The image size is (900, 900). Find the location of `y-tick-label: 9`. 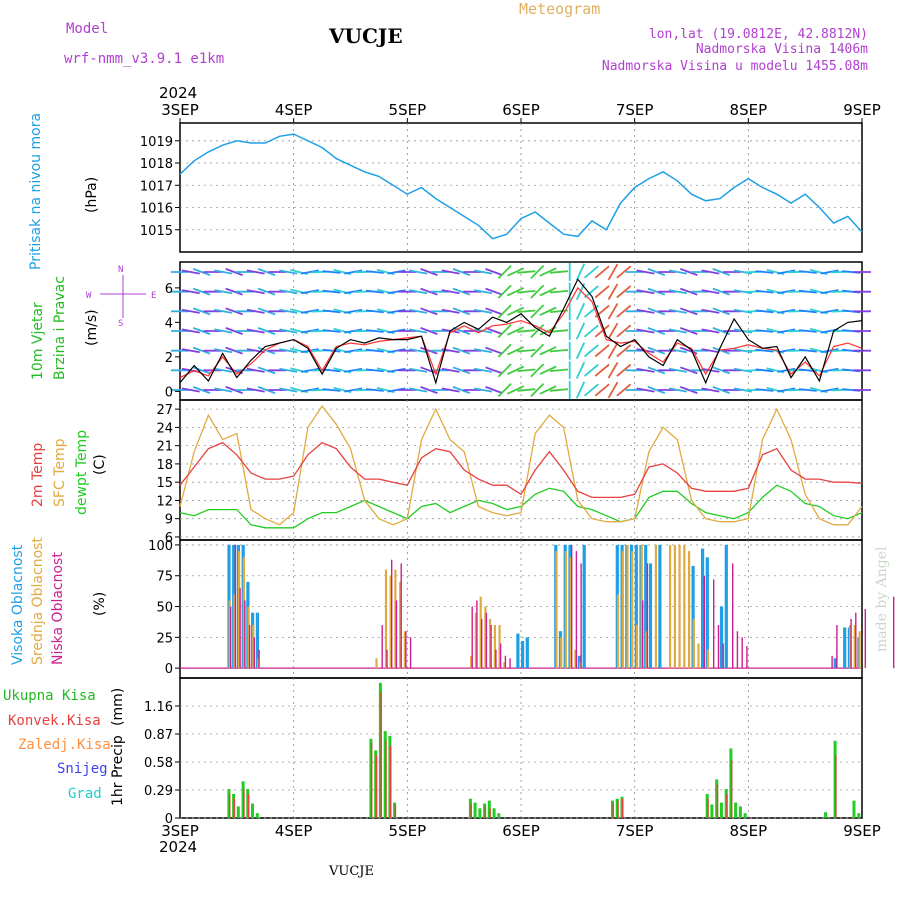

y-tick-label: 9 is located at coordinates (169, 520).